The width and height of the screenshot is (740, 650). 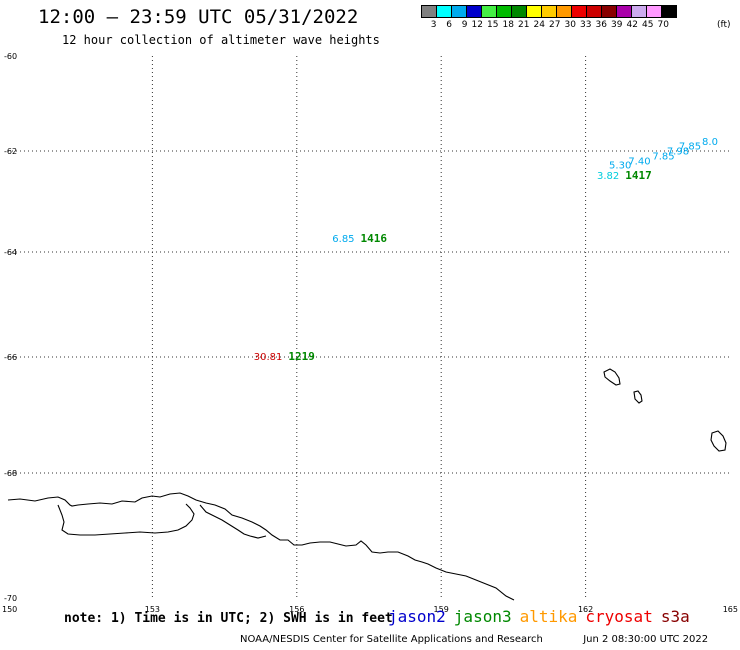 I want to click on satellite-legend: jason2 jason3 altika cryosat s3a, so click(x=543, y=616).